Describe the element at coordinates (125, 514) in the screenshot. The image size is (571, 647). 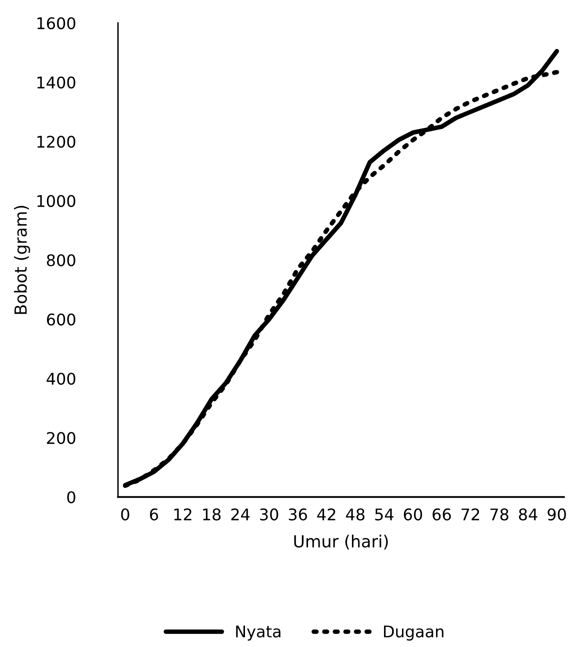
I see `x-tick-label: 0` at that location.